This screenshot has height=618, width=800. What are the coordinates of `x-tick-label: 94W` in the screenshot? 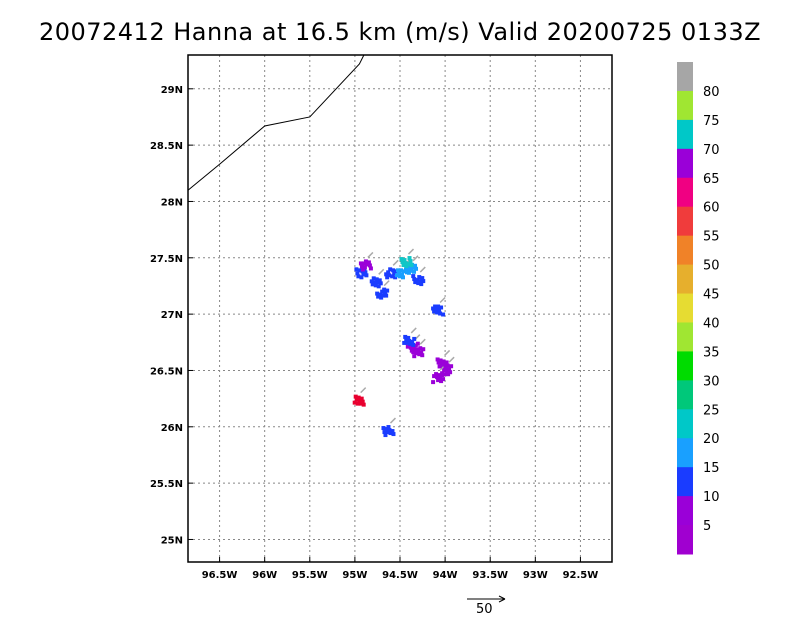 It's located at (445, 575).